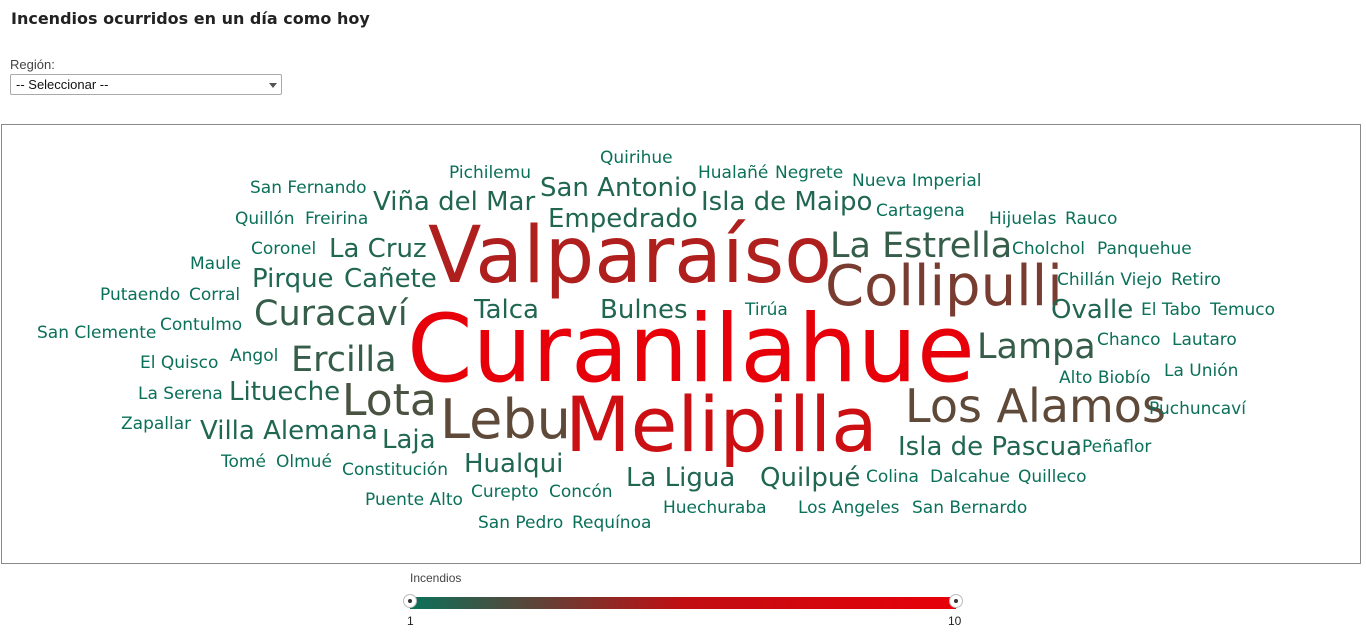  What do you see at coordinates (454, 202) in the screenshot?
I see `word-cloud-item: Viña del Mar` at bounding box center [454, 202].